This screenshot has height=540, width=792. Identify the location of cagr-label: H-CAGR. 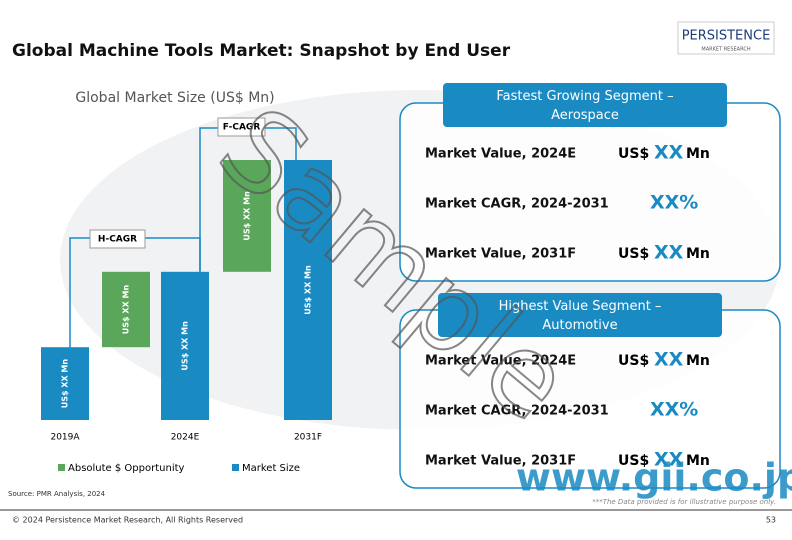
(117, 240).